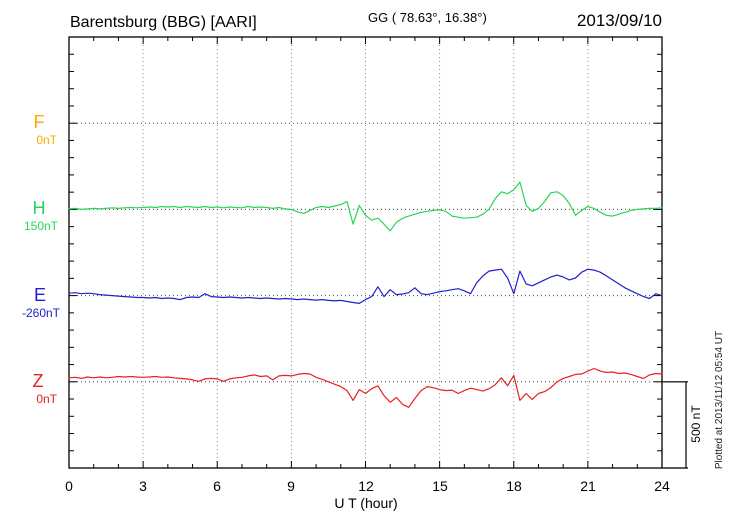 Image resolution: width=730 pixels, height=520 pixels. Describe the element at coordinates (41, 226) in the screenshot. I see `channel-baseline-H: 150nT` at that location.